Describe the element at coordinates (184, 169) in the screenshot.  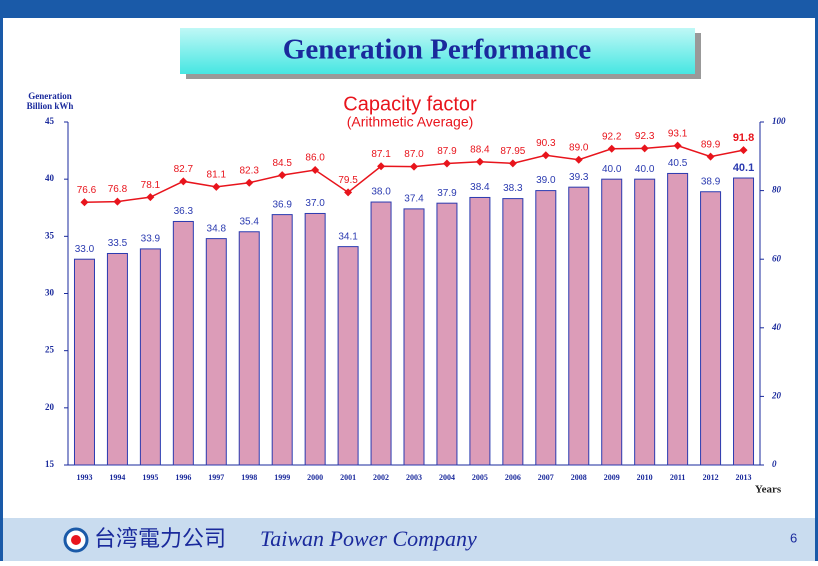
I see `line-label: 82.7` at that location.